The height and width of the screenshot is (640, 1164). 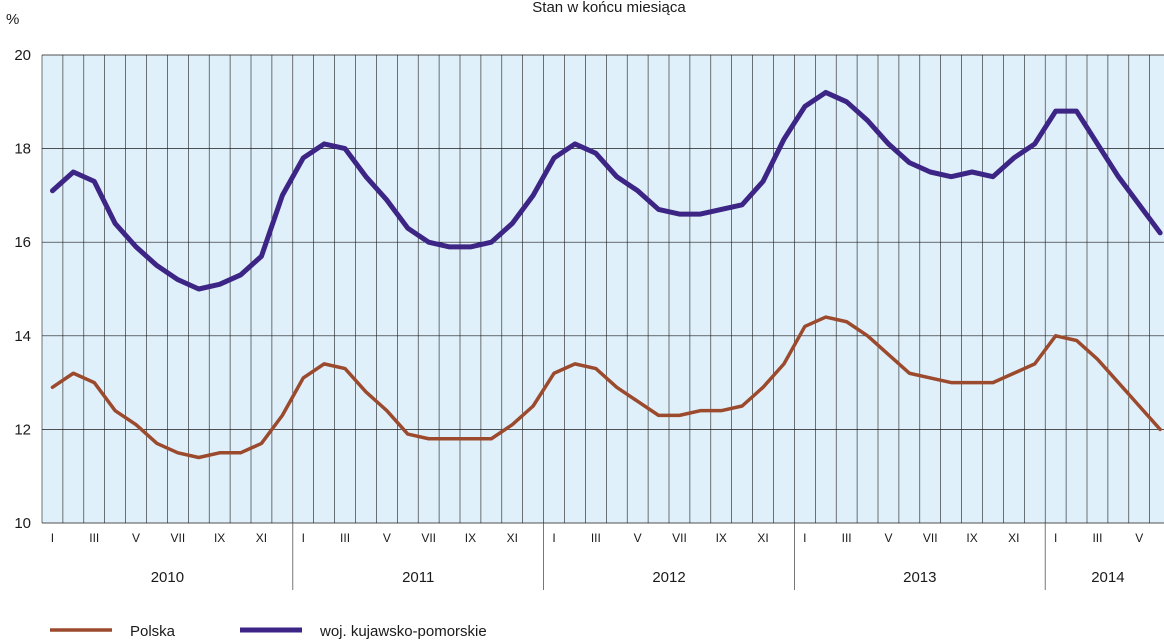 What do you see at coordinates (22, 429) in the screenshot?
I see `y-tick-label: 12` at bounding box center [22, 429].